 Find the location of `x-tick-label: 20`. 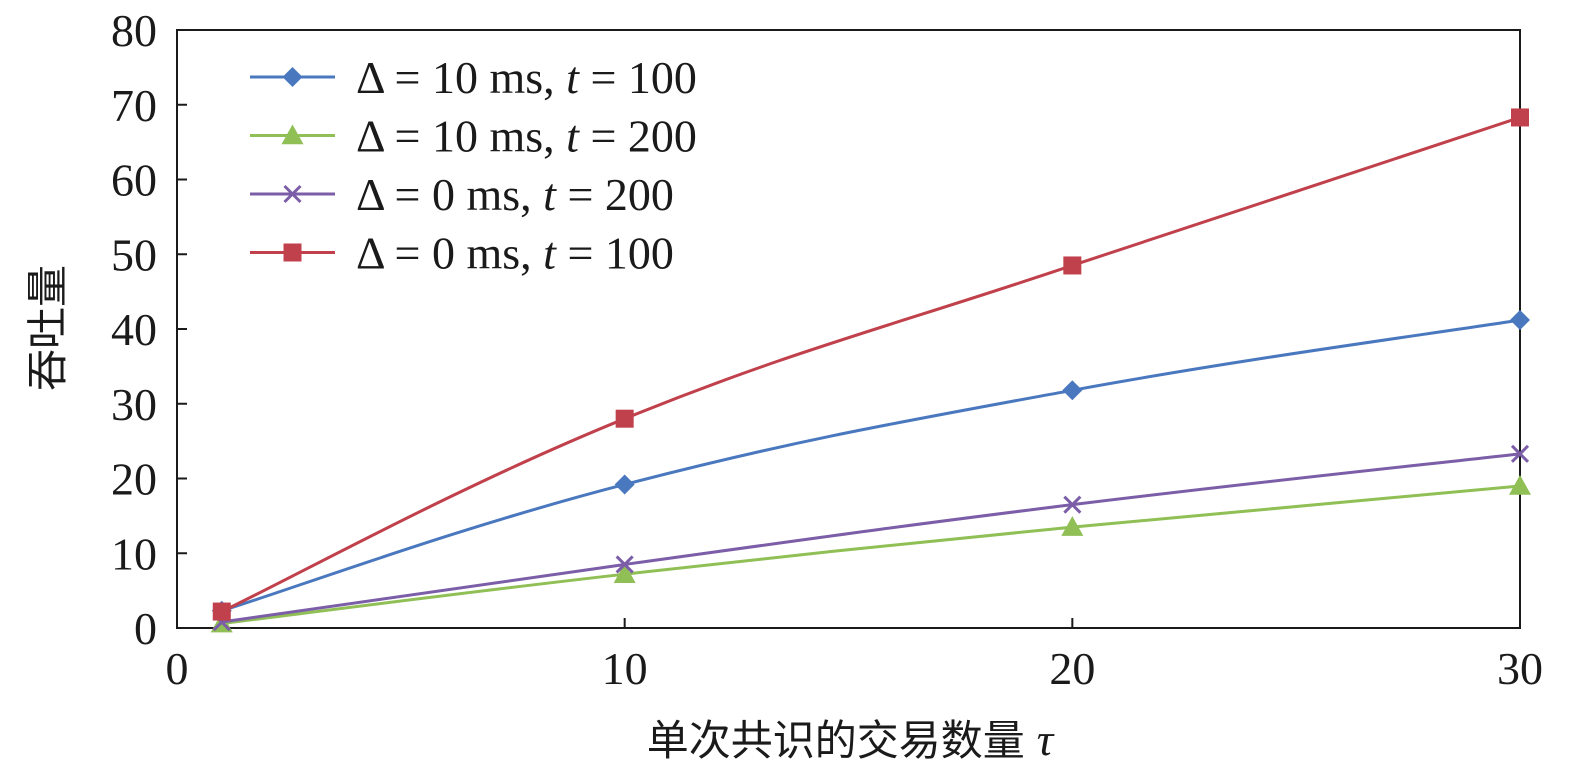

x-tick-label: 20 is located at coordinates (1072, 668).